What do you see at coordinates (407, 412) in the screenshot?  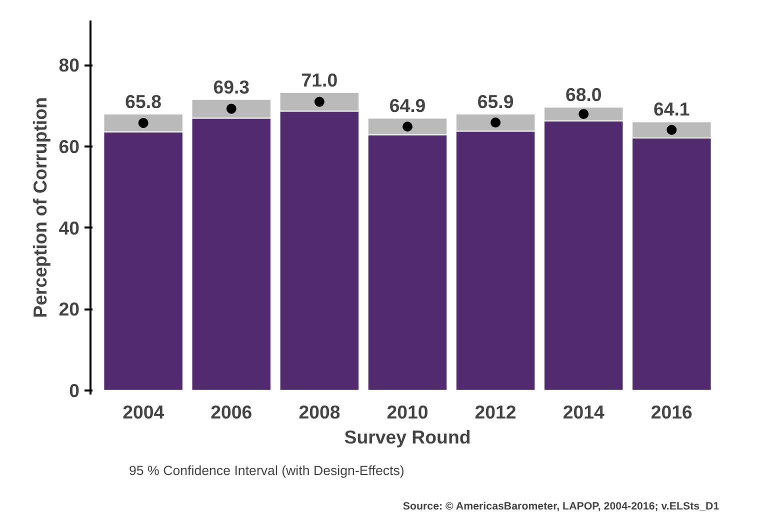 I see `x-tick-label: 2010` at bounding box center [407, 412].